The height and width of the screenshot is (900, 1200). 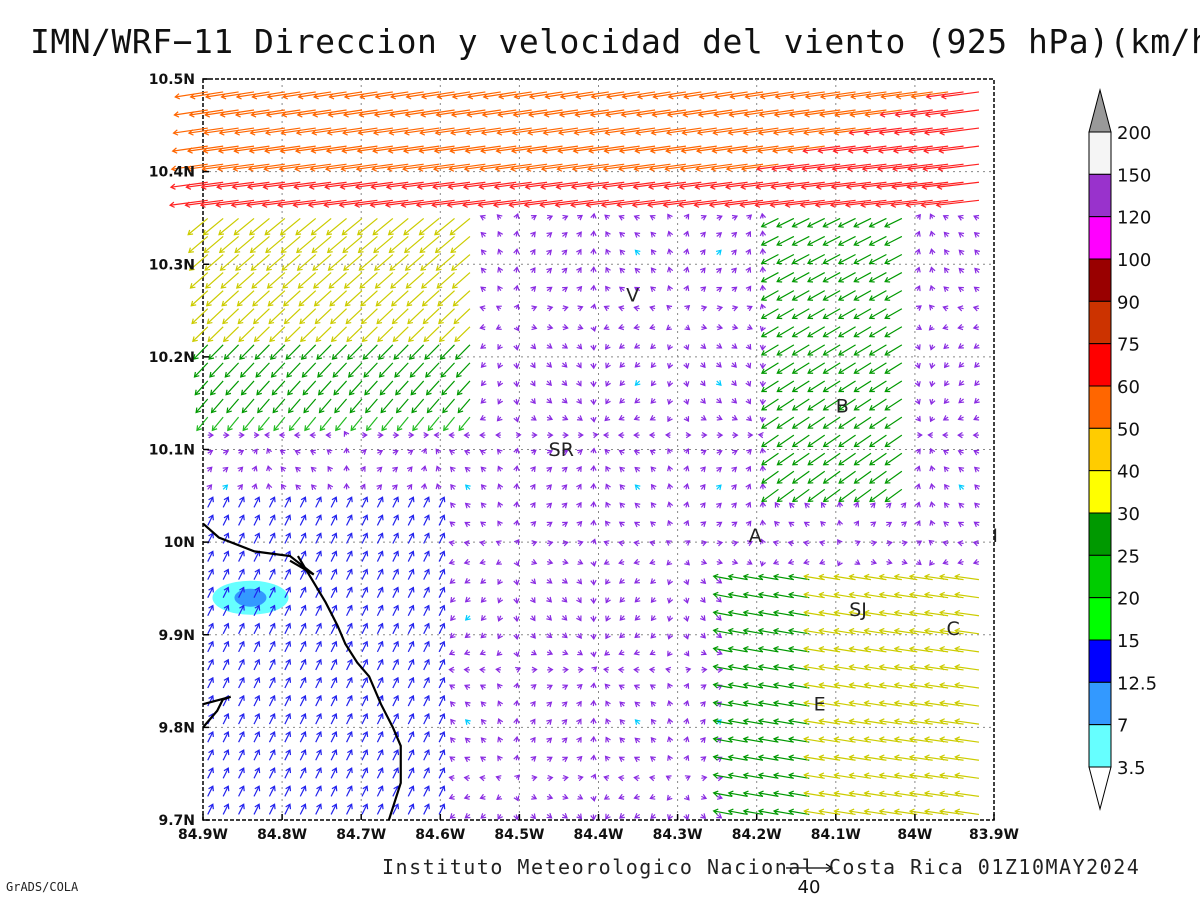 What do you see at coordinates (1100, 619) in the screenshot?
I see `colorbar-swatch` at bounding box center [1100, 619].